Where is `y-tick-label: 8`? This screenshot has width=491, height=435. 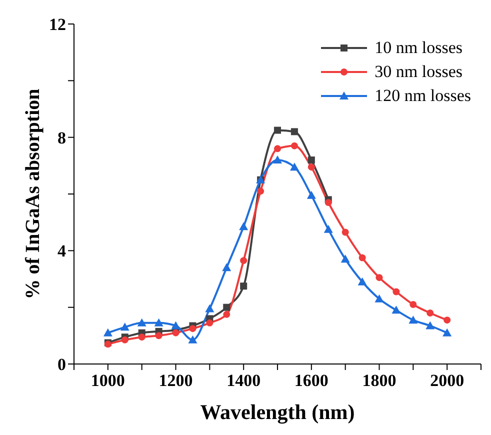
y-tick-label: 8 is located at coordinates (62, 138).